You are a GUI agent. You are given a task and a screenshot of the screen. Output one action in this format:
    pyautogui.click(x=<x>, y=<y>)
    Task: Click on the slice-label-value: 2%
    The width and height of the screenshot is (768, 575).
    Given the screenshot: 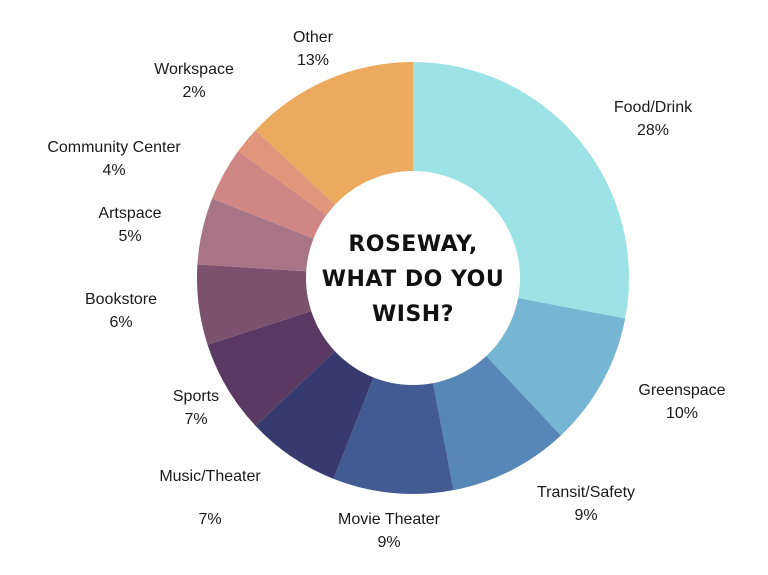 What is the action you would take?
    pyautogui.click(x=193, y=92)
    